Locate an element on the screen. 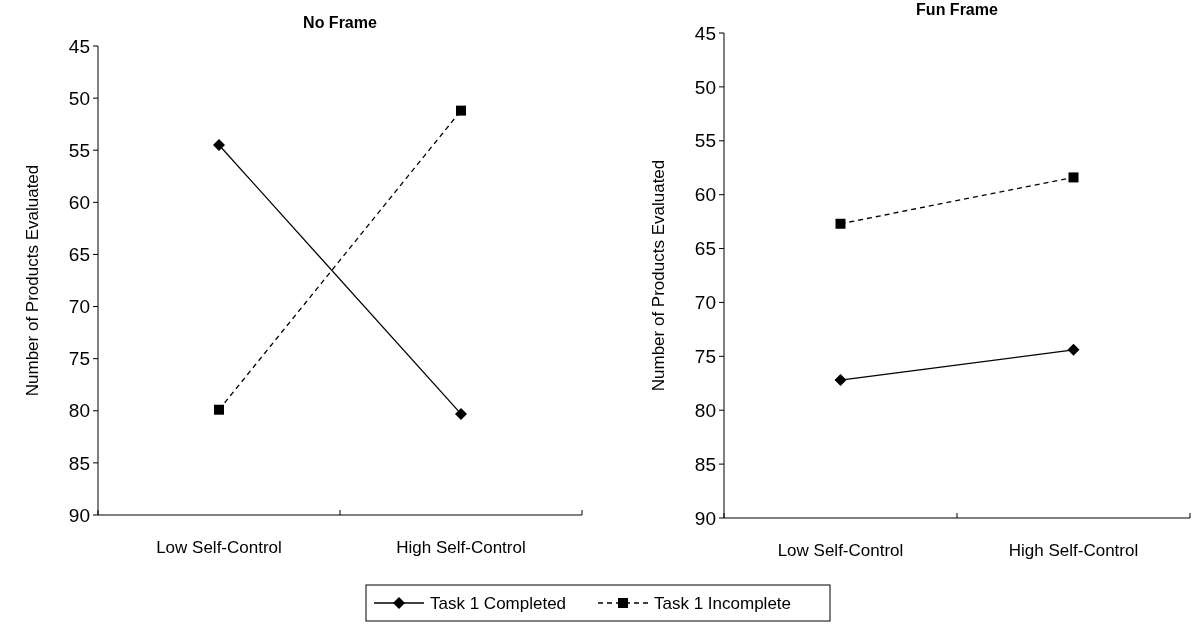  legend-label: Task 1 Completed is located at coordinates (498, 603).